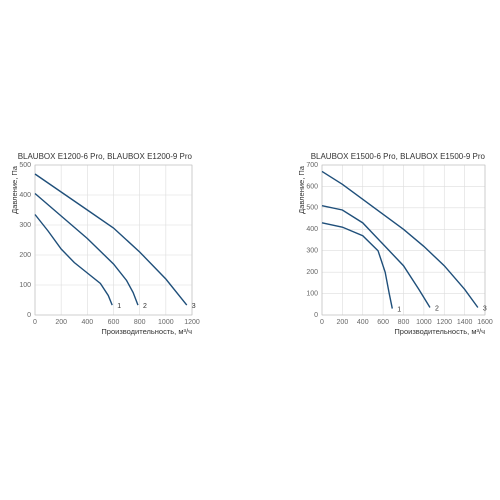 The height and width of the screenshot is (500, 500). Describe the element at coordinates (105, 156) in the screenshot. I see `chart-title: BLAUBOX E1200-6 Pro, BLAUBOX E1200-9 Pro` at that location.